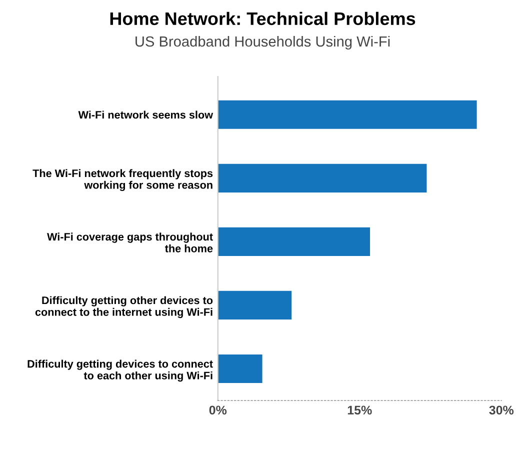  What do you see at coordinates (122, 180) in the screenshot?
I see `y-tick-label: The Wi-Fi network frequently stops working for some reason` at bounding box center [122, 180].